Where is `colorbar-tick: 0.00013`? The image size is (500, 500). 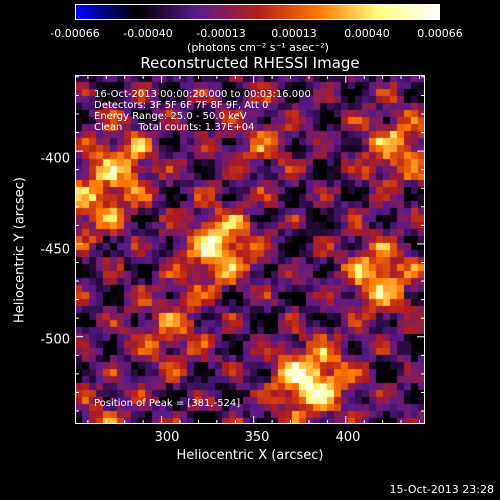
colorbar-tick: 0.00013 is located at coordinates (294, 33).